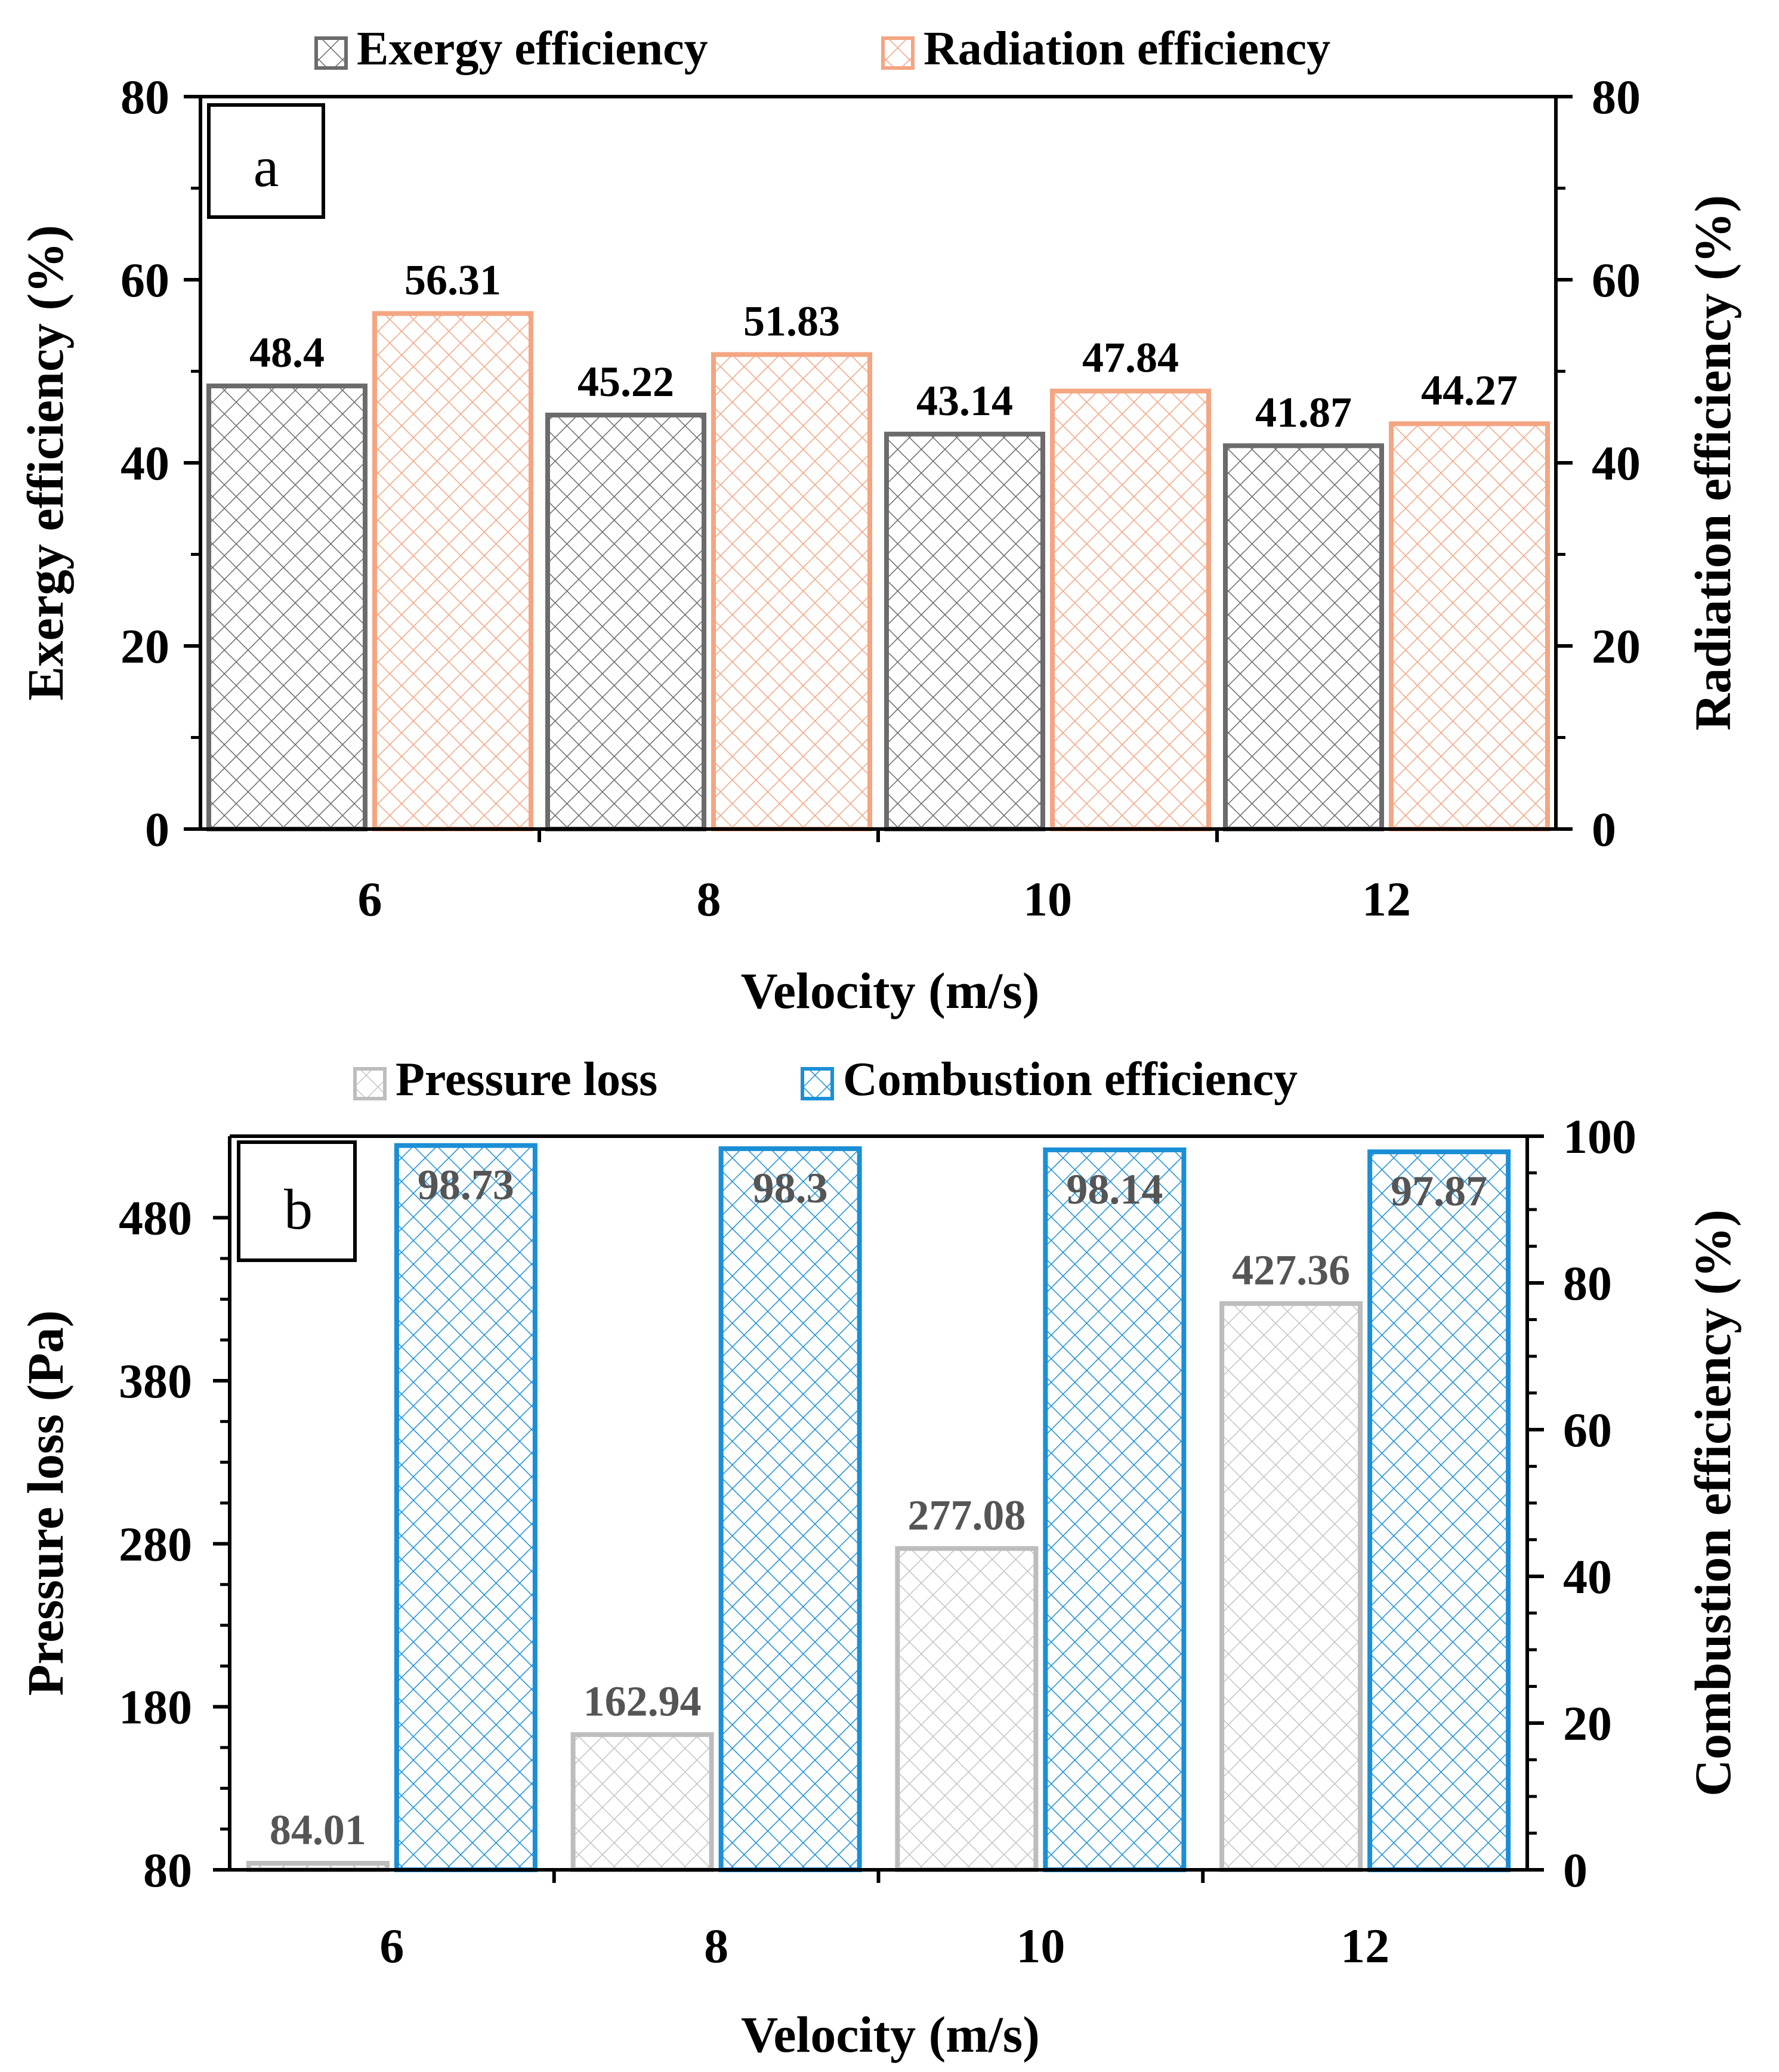 The image size is (1779, 2072). What do you see at coordinates (964, 401) in the screenshot?
I see `data-label: 43.14` at bounding box center [964, 401].